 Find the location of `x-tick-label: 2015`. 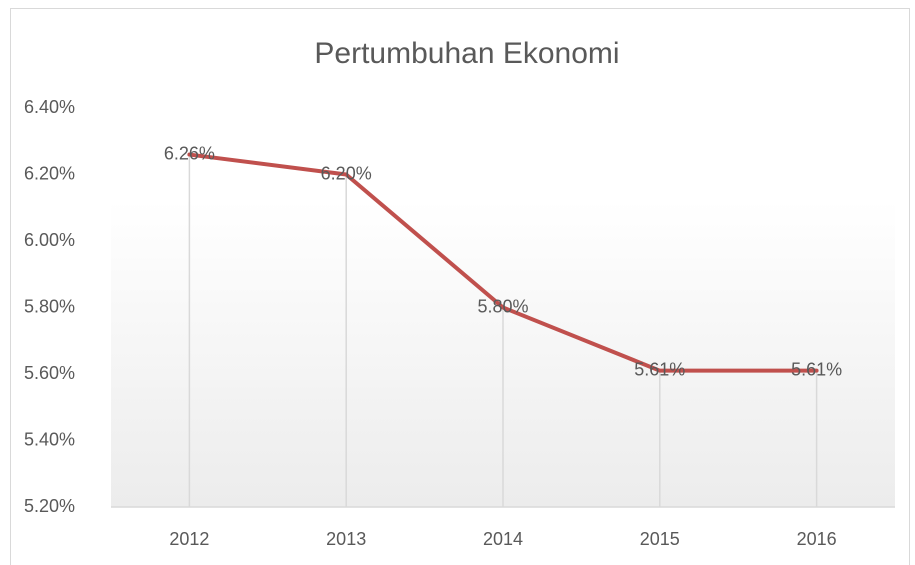

x-tick-label: 2015 is located at coordinates (660, 539).